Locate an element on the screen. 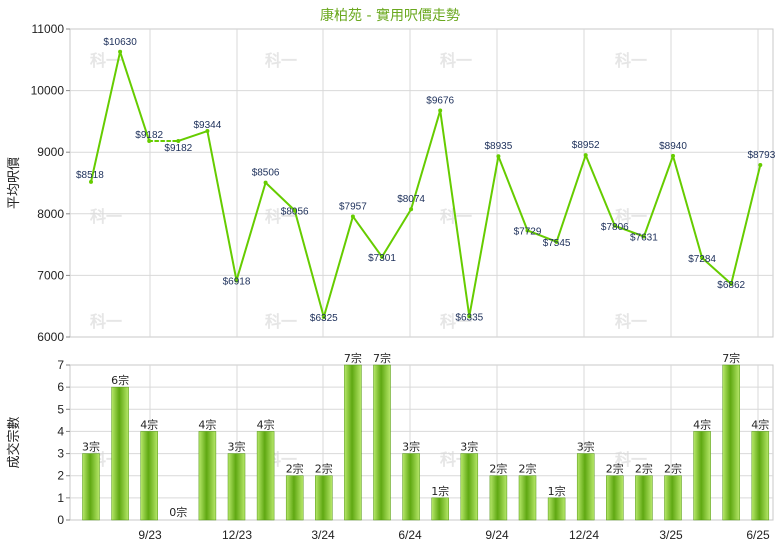 The width and height of the screenshot is (780, 550). price-y-axis-label: 平均呎價 is located at coordinates (14, 183).